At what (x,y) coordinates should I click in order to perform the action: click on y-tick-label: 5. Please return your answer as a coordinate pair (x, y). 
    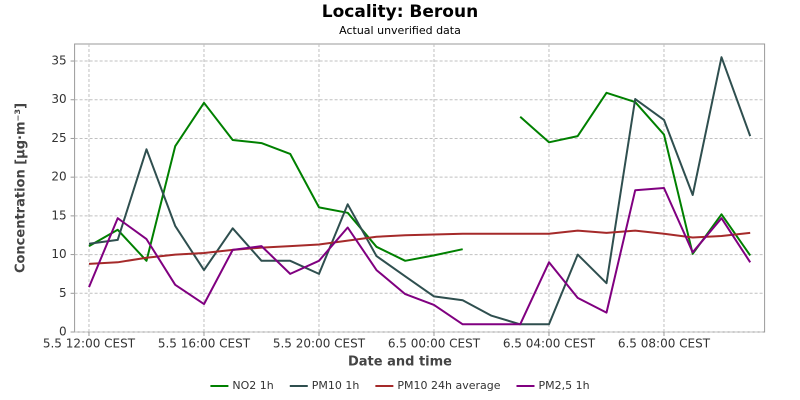
    Looking at the image, I should click on (63, 293).